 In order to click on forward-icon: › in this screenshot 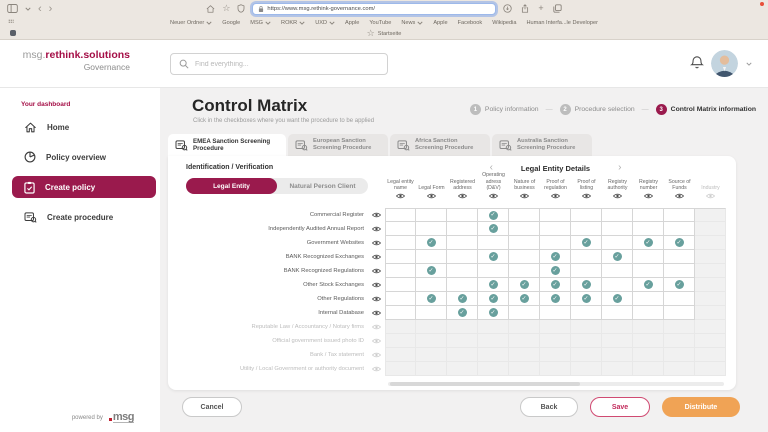, I will do `click(50, 8)`.